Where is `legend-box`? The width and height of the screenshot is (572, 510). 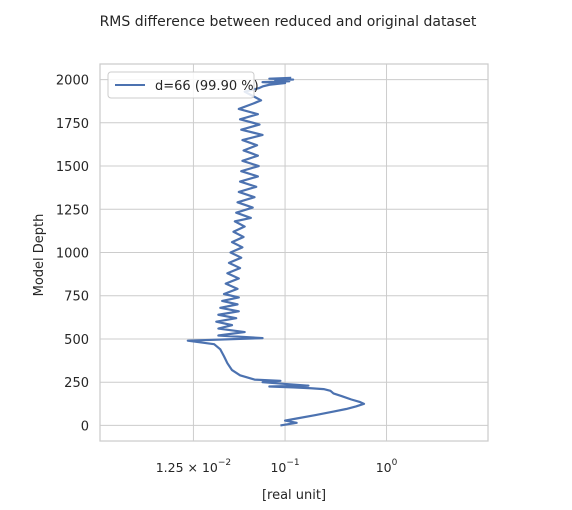 legend-box is located at coordinates (181, 85).